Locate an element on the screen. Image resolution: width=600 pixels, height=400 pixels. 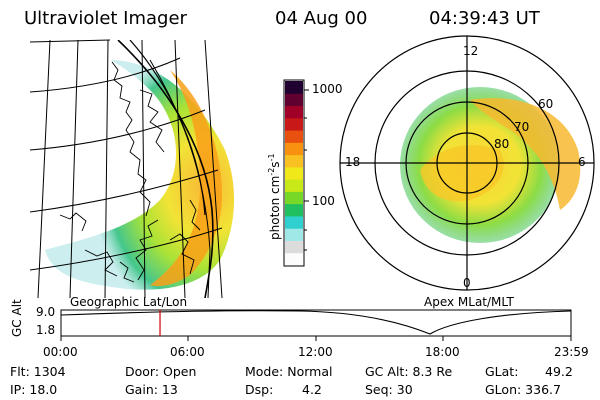
geographic-panel-label: Geographic Lat/Lon is located at coordinates (129, 302).